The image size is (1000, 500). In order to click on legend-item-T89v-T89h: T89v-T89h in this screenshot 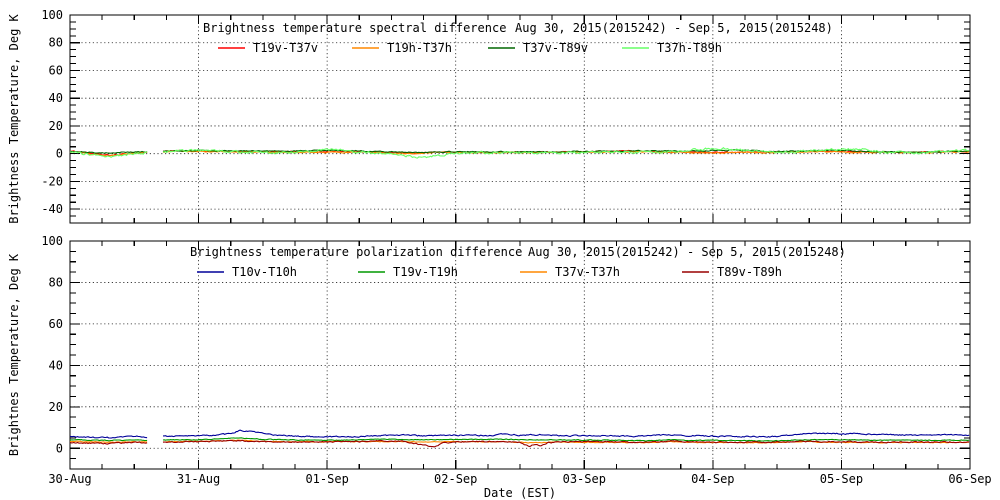, I will do `click(732, 272)`.